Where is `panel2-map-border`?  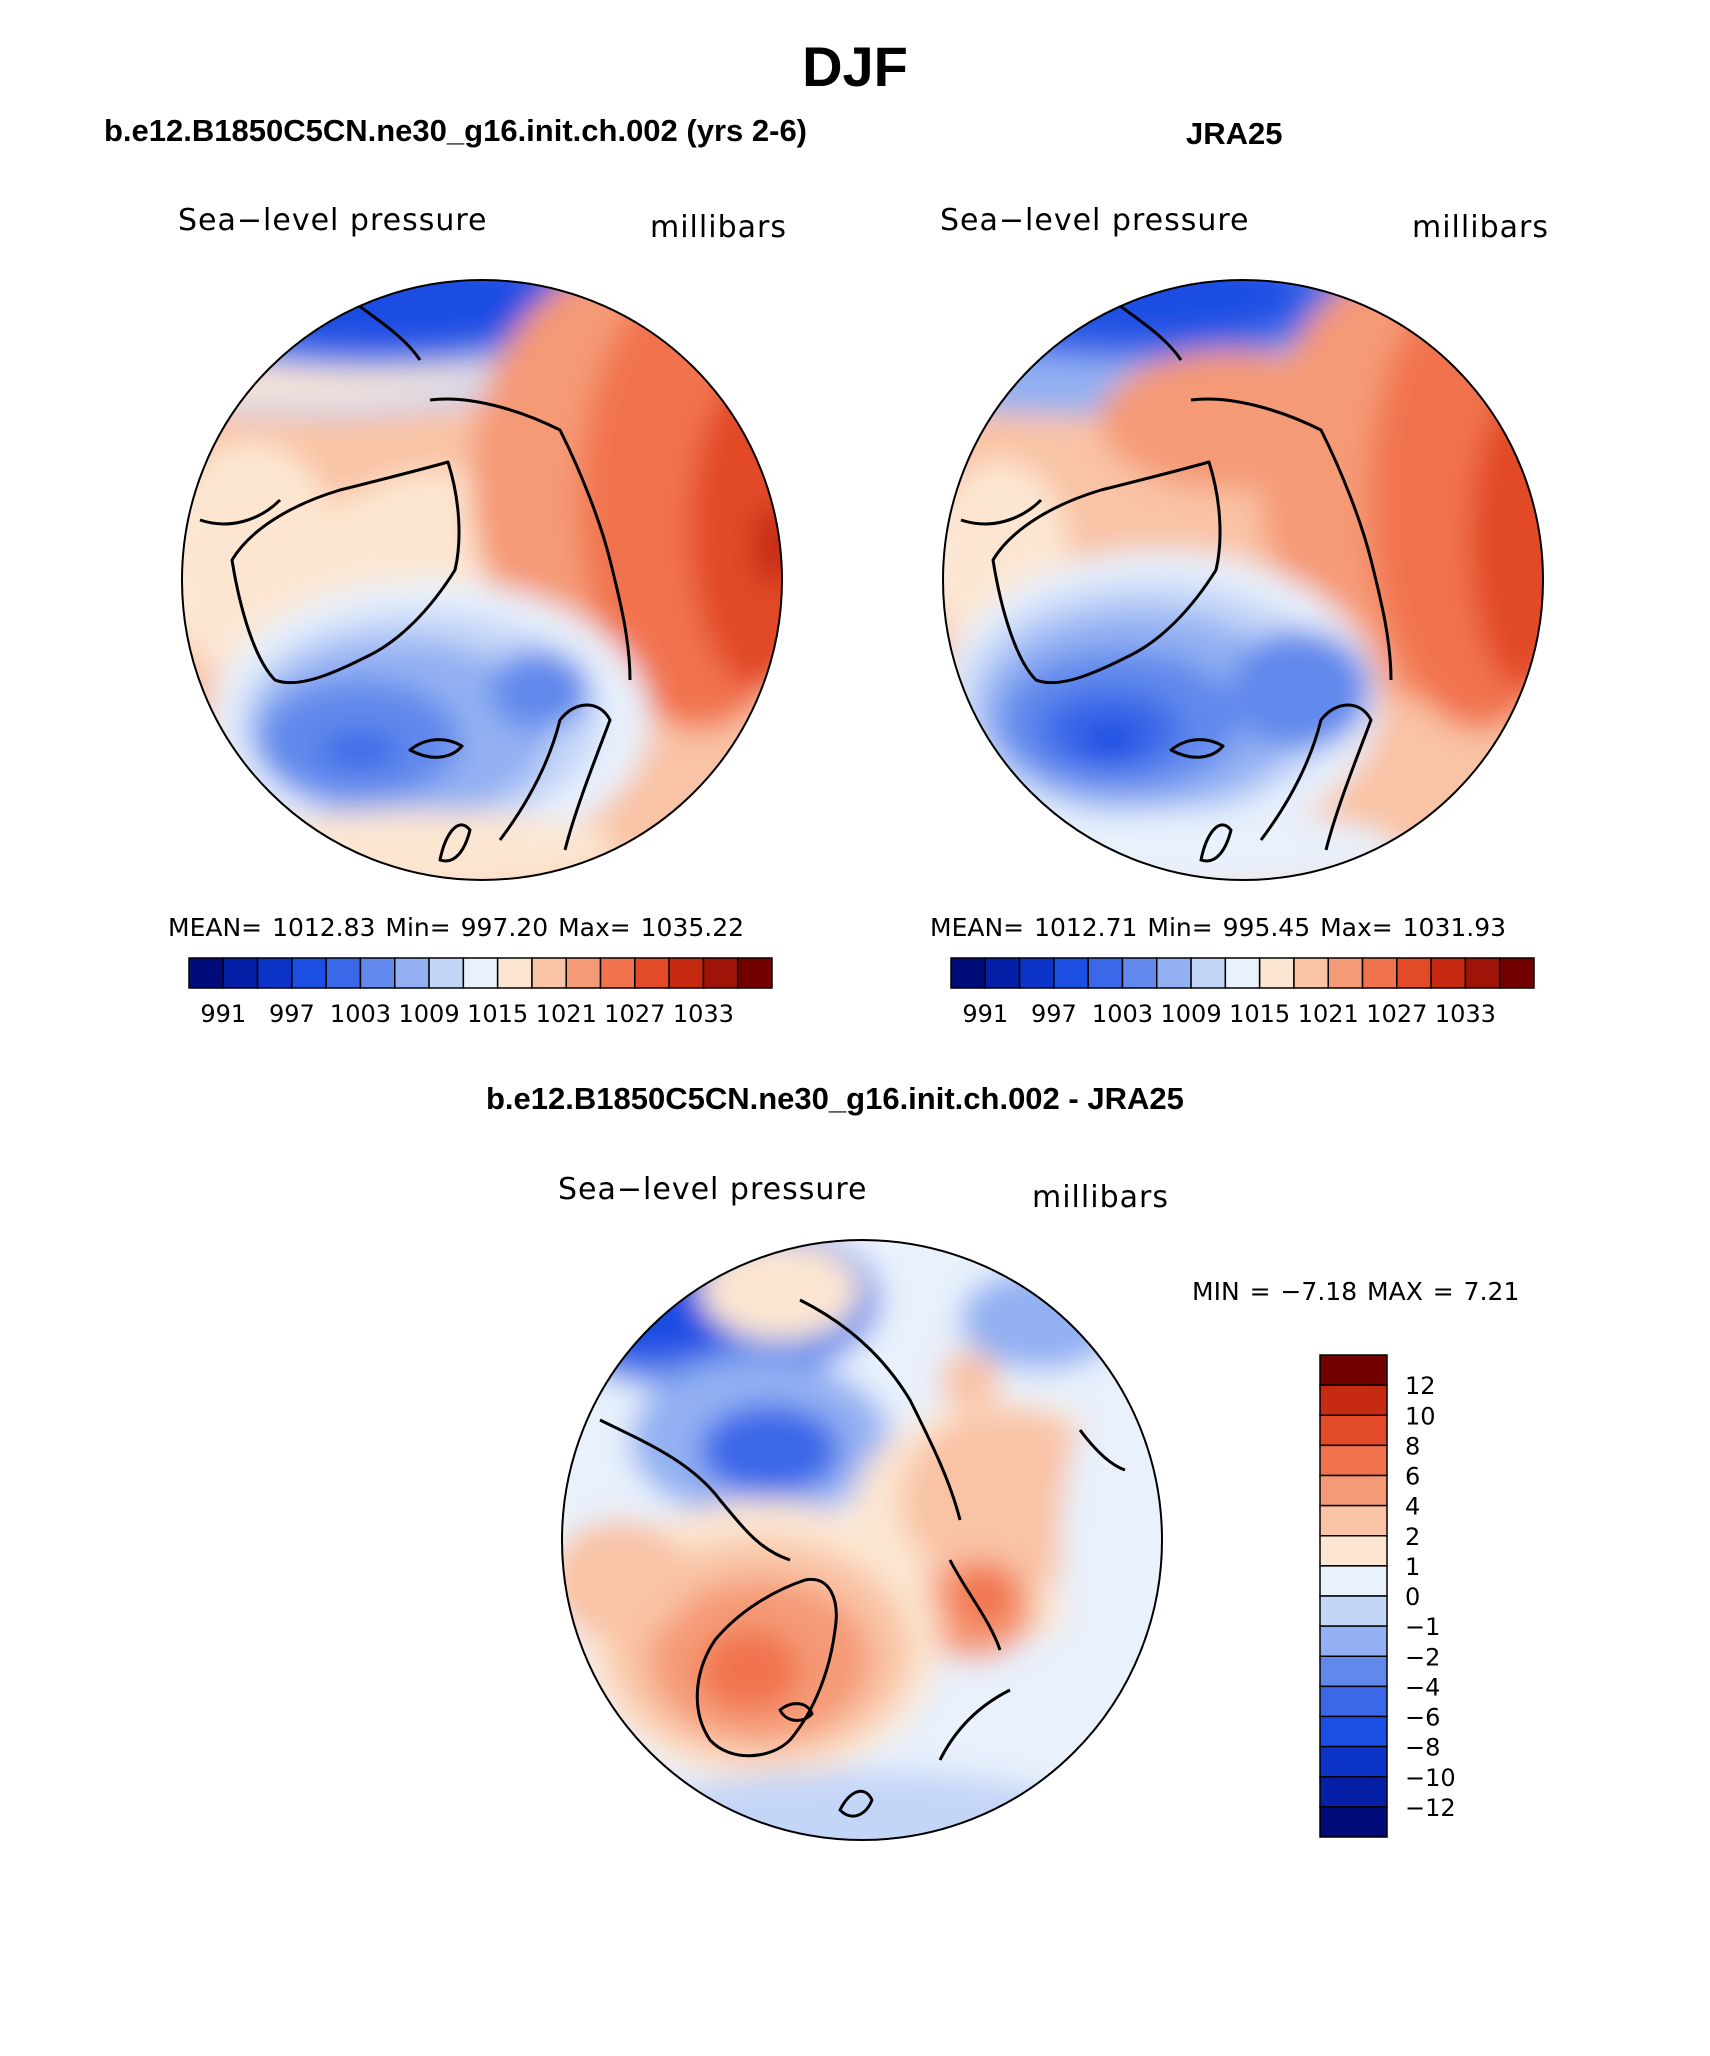
panel2-map-border is located at coordinates (1243, 580).